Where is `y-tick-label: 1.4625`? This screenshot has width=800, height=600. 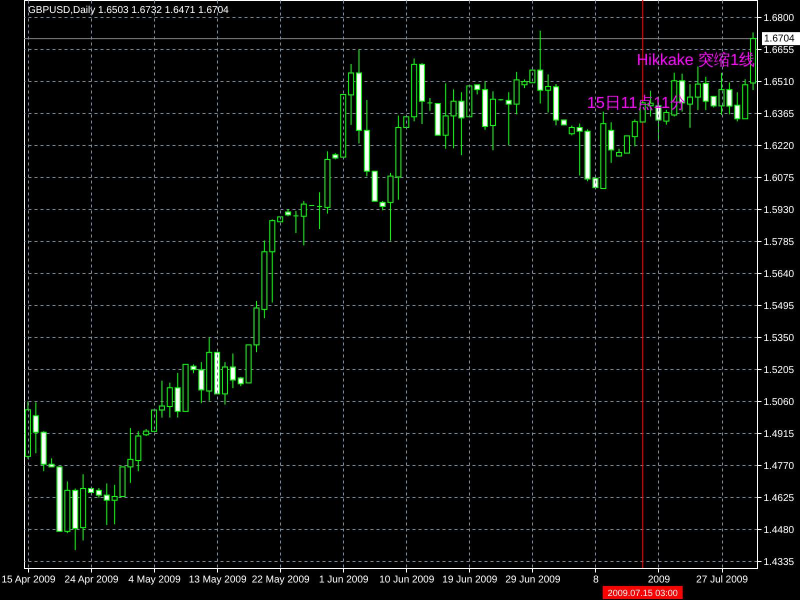
y-tick-label: 1.4625 is located at coordinates (779, 498).